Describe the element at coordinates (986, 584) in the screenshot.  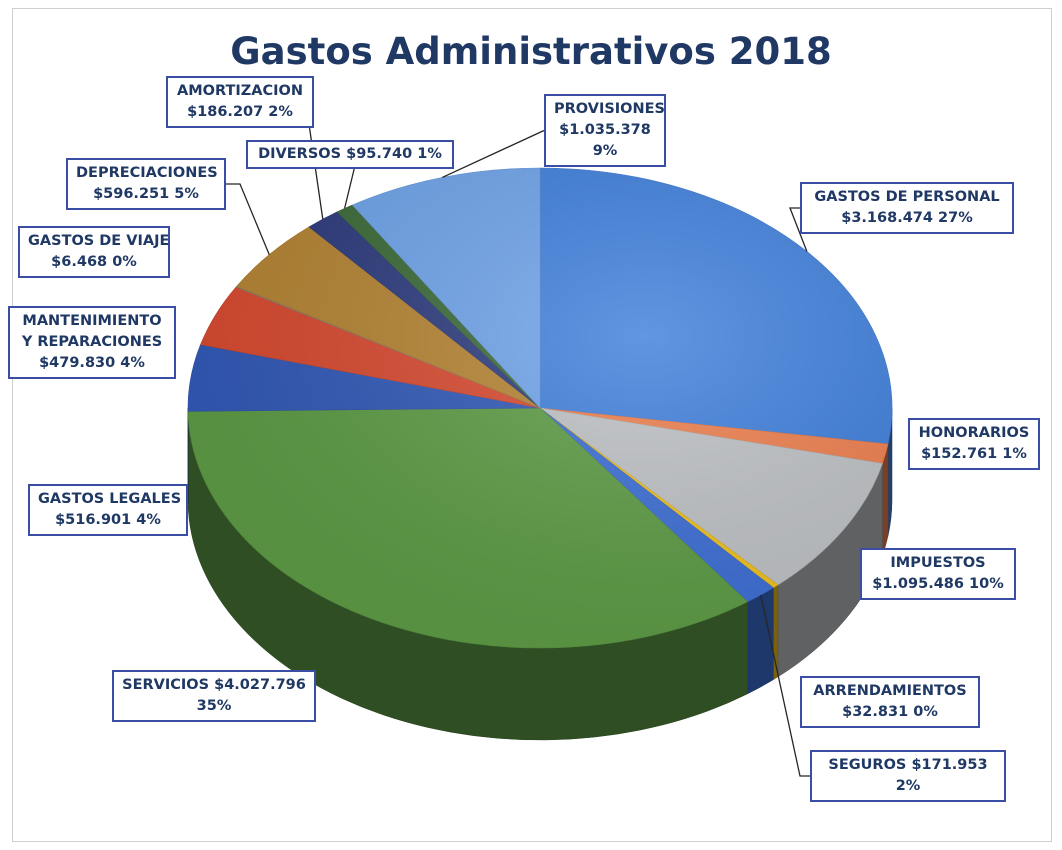
I see `label-percent: 10%` at that location.